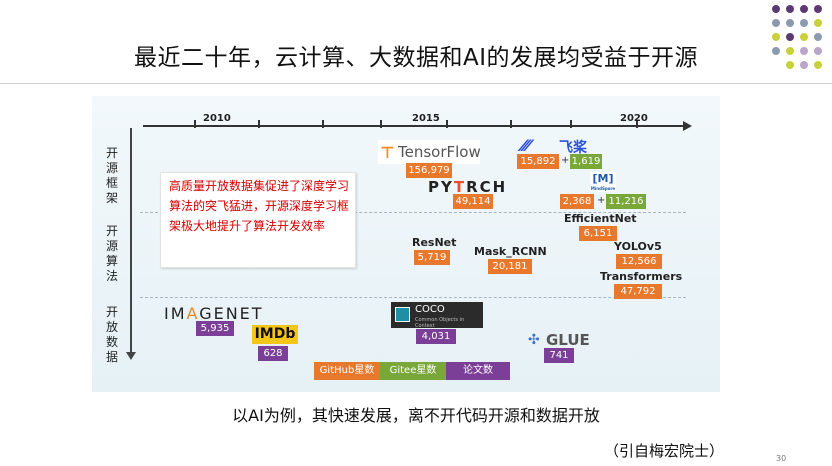 This screenshot has width=832, height=466. I want to click on pytorch-github-badge: 49,114, so click(473, 201).